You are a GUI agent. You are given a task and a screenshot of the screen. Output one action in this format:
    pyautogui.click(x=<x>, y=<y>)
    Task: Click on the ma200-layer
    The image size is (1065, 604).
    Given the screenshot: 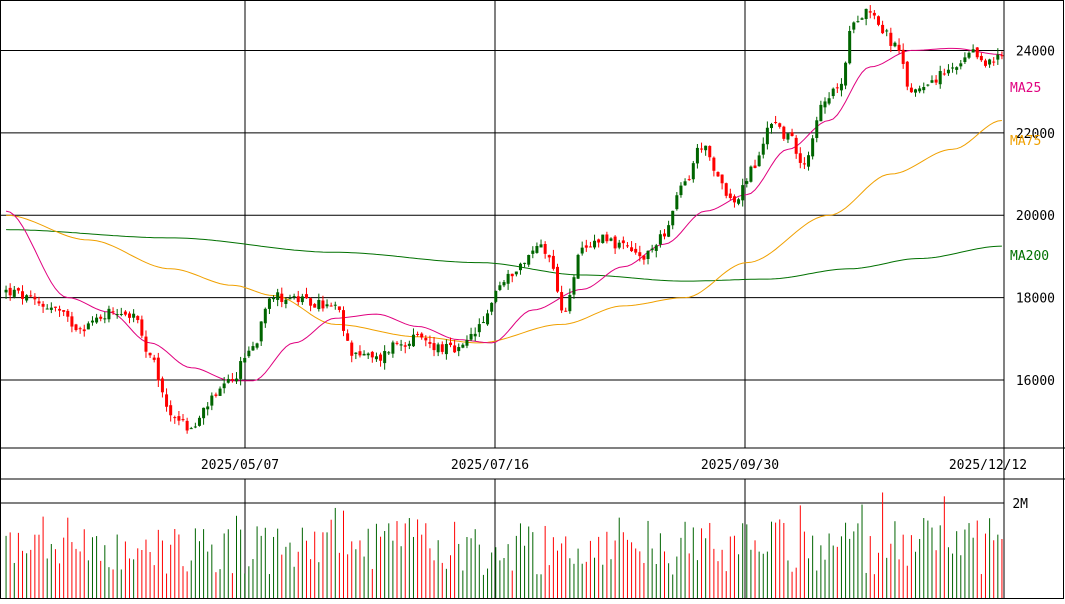 What is the action you would take?
    pyautogui.click(x=504, y=255)
    